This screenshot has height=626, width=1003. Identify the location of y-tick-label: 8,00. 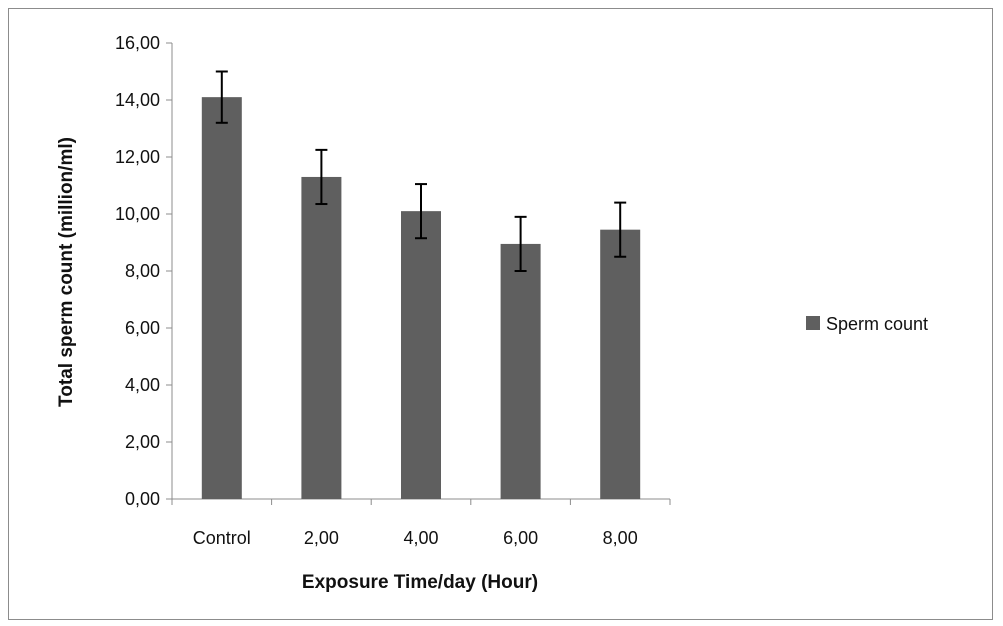
(142, 271).